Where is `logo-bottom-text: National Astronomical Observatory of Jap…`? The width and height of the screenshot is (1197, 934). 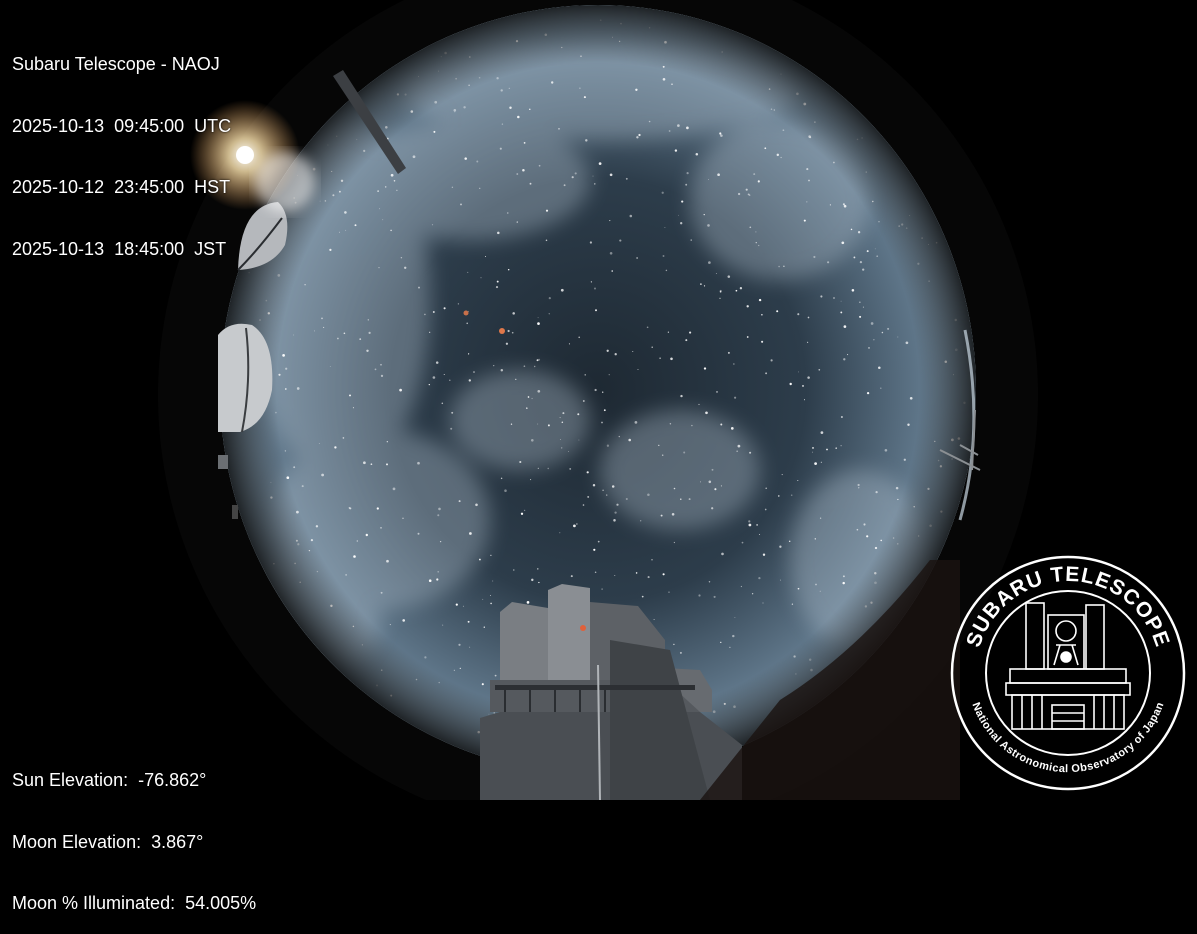
logo-bottom-text: National Astronomical Observatory of Jap… is located at coordinates (1067, 738).